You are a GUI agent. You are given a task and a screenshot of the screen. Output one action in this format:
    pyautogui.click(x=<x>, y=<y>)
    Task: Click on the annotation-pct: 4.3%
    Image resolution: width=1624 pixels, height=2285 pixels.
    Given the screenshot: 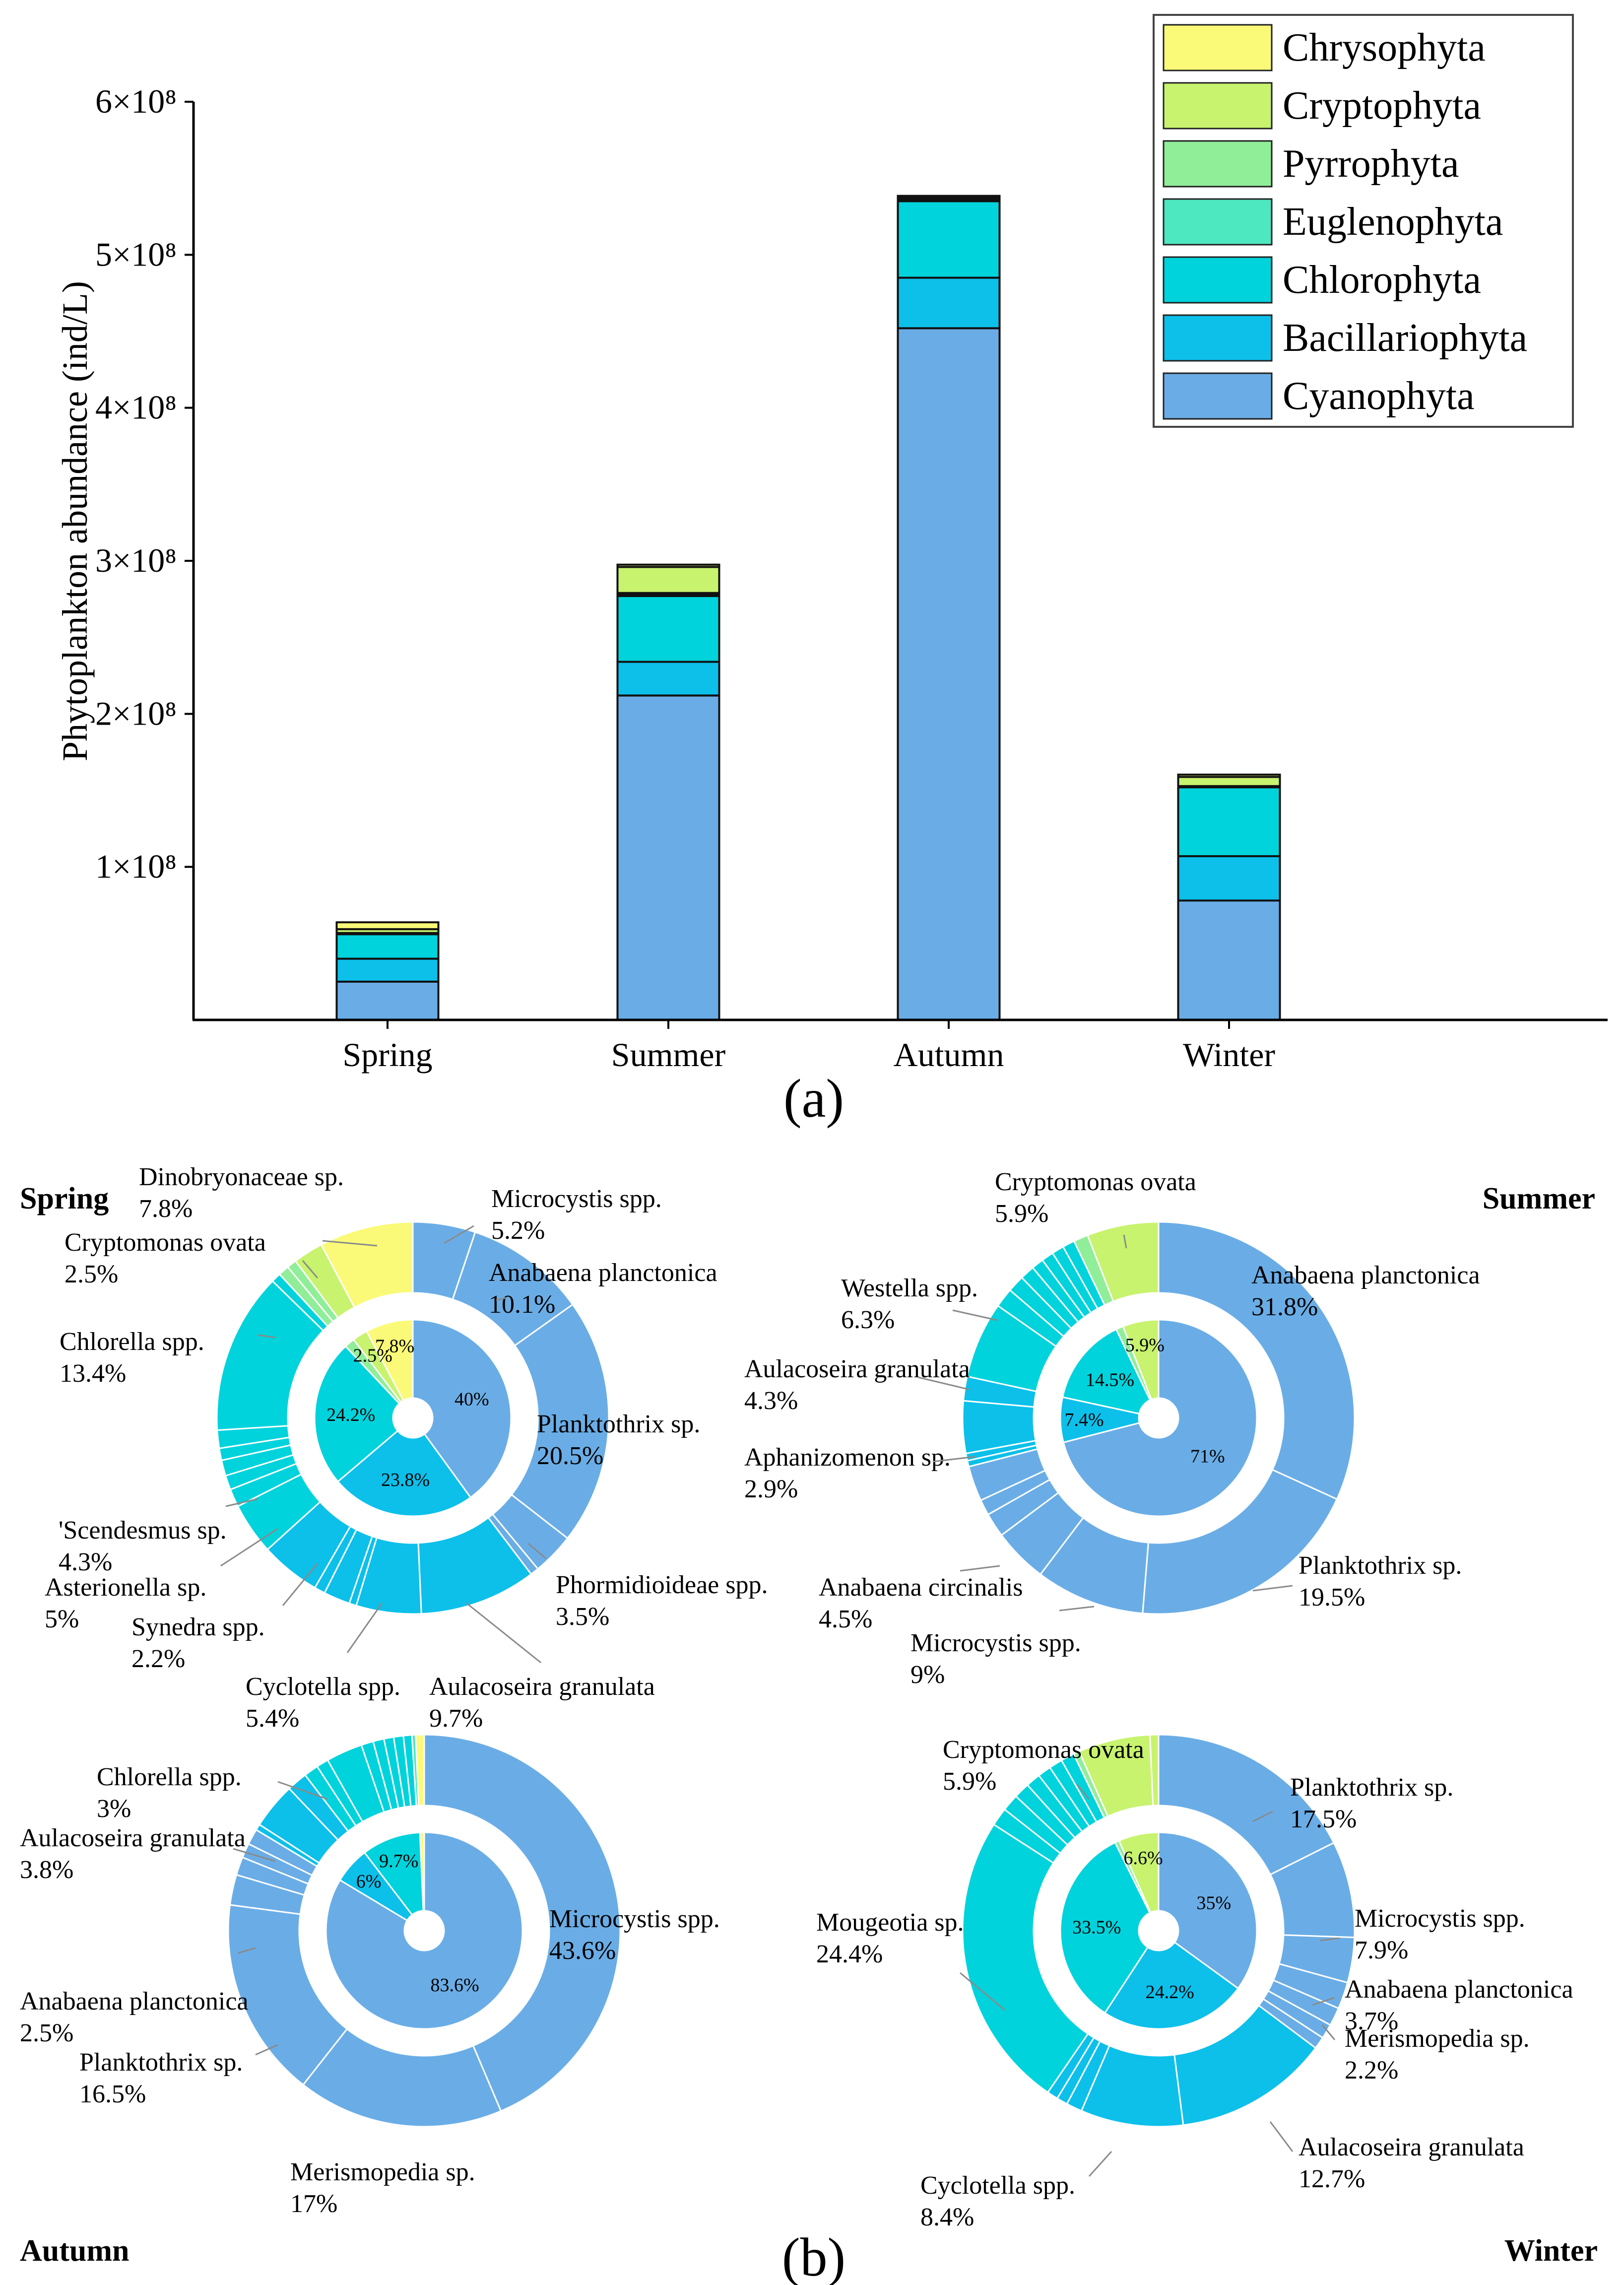 What is the action you would take?
    pyautogui.click(x=85, y=1562)
    